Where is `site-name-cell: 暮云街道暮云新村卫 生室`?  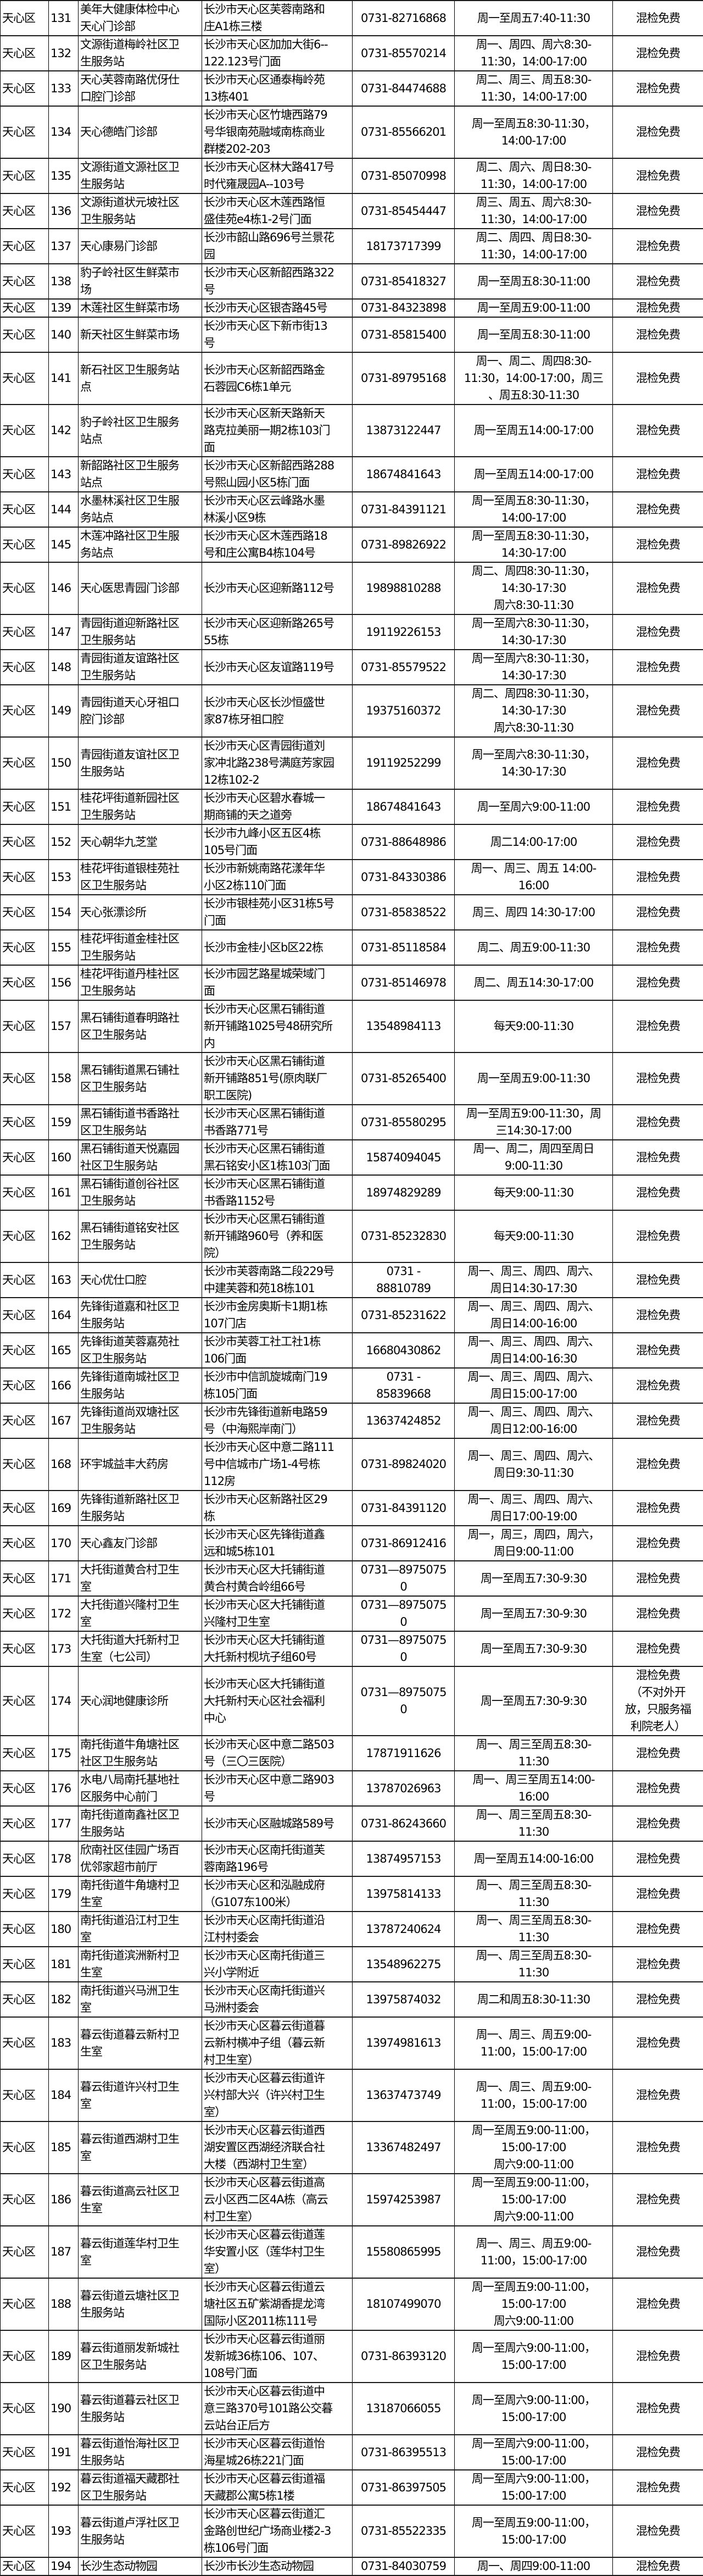 site-name-cell: 暮云街道暮云新村卫 生室 is located at coordinates (140, 2043).